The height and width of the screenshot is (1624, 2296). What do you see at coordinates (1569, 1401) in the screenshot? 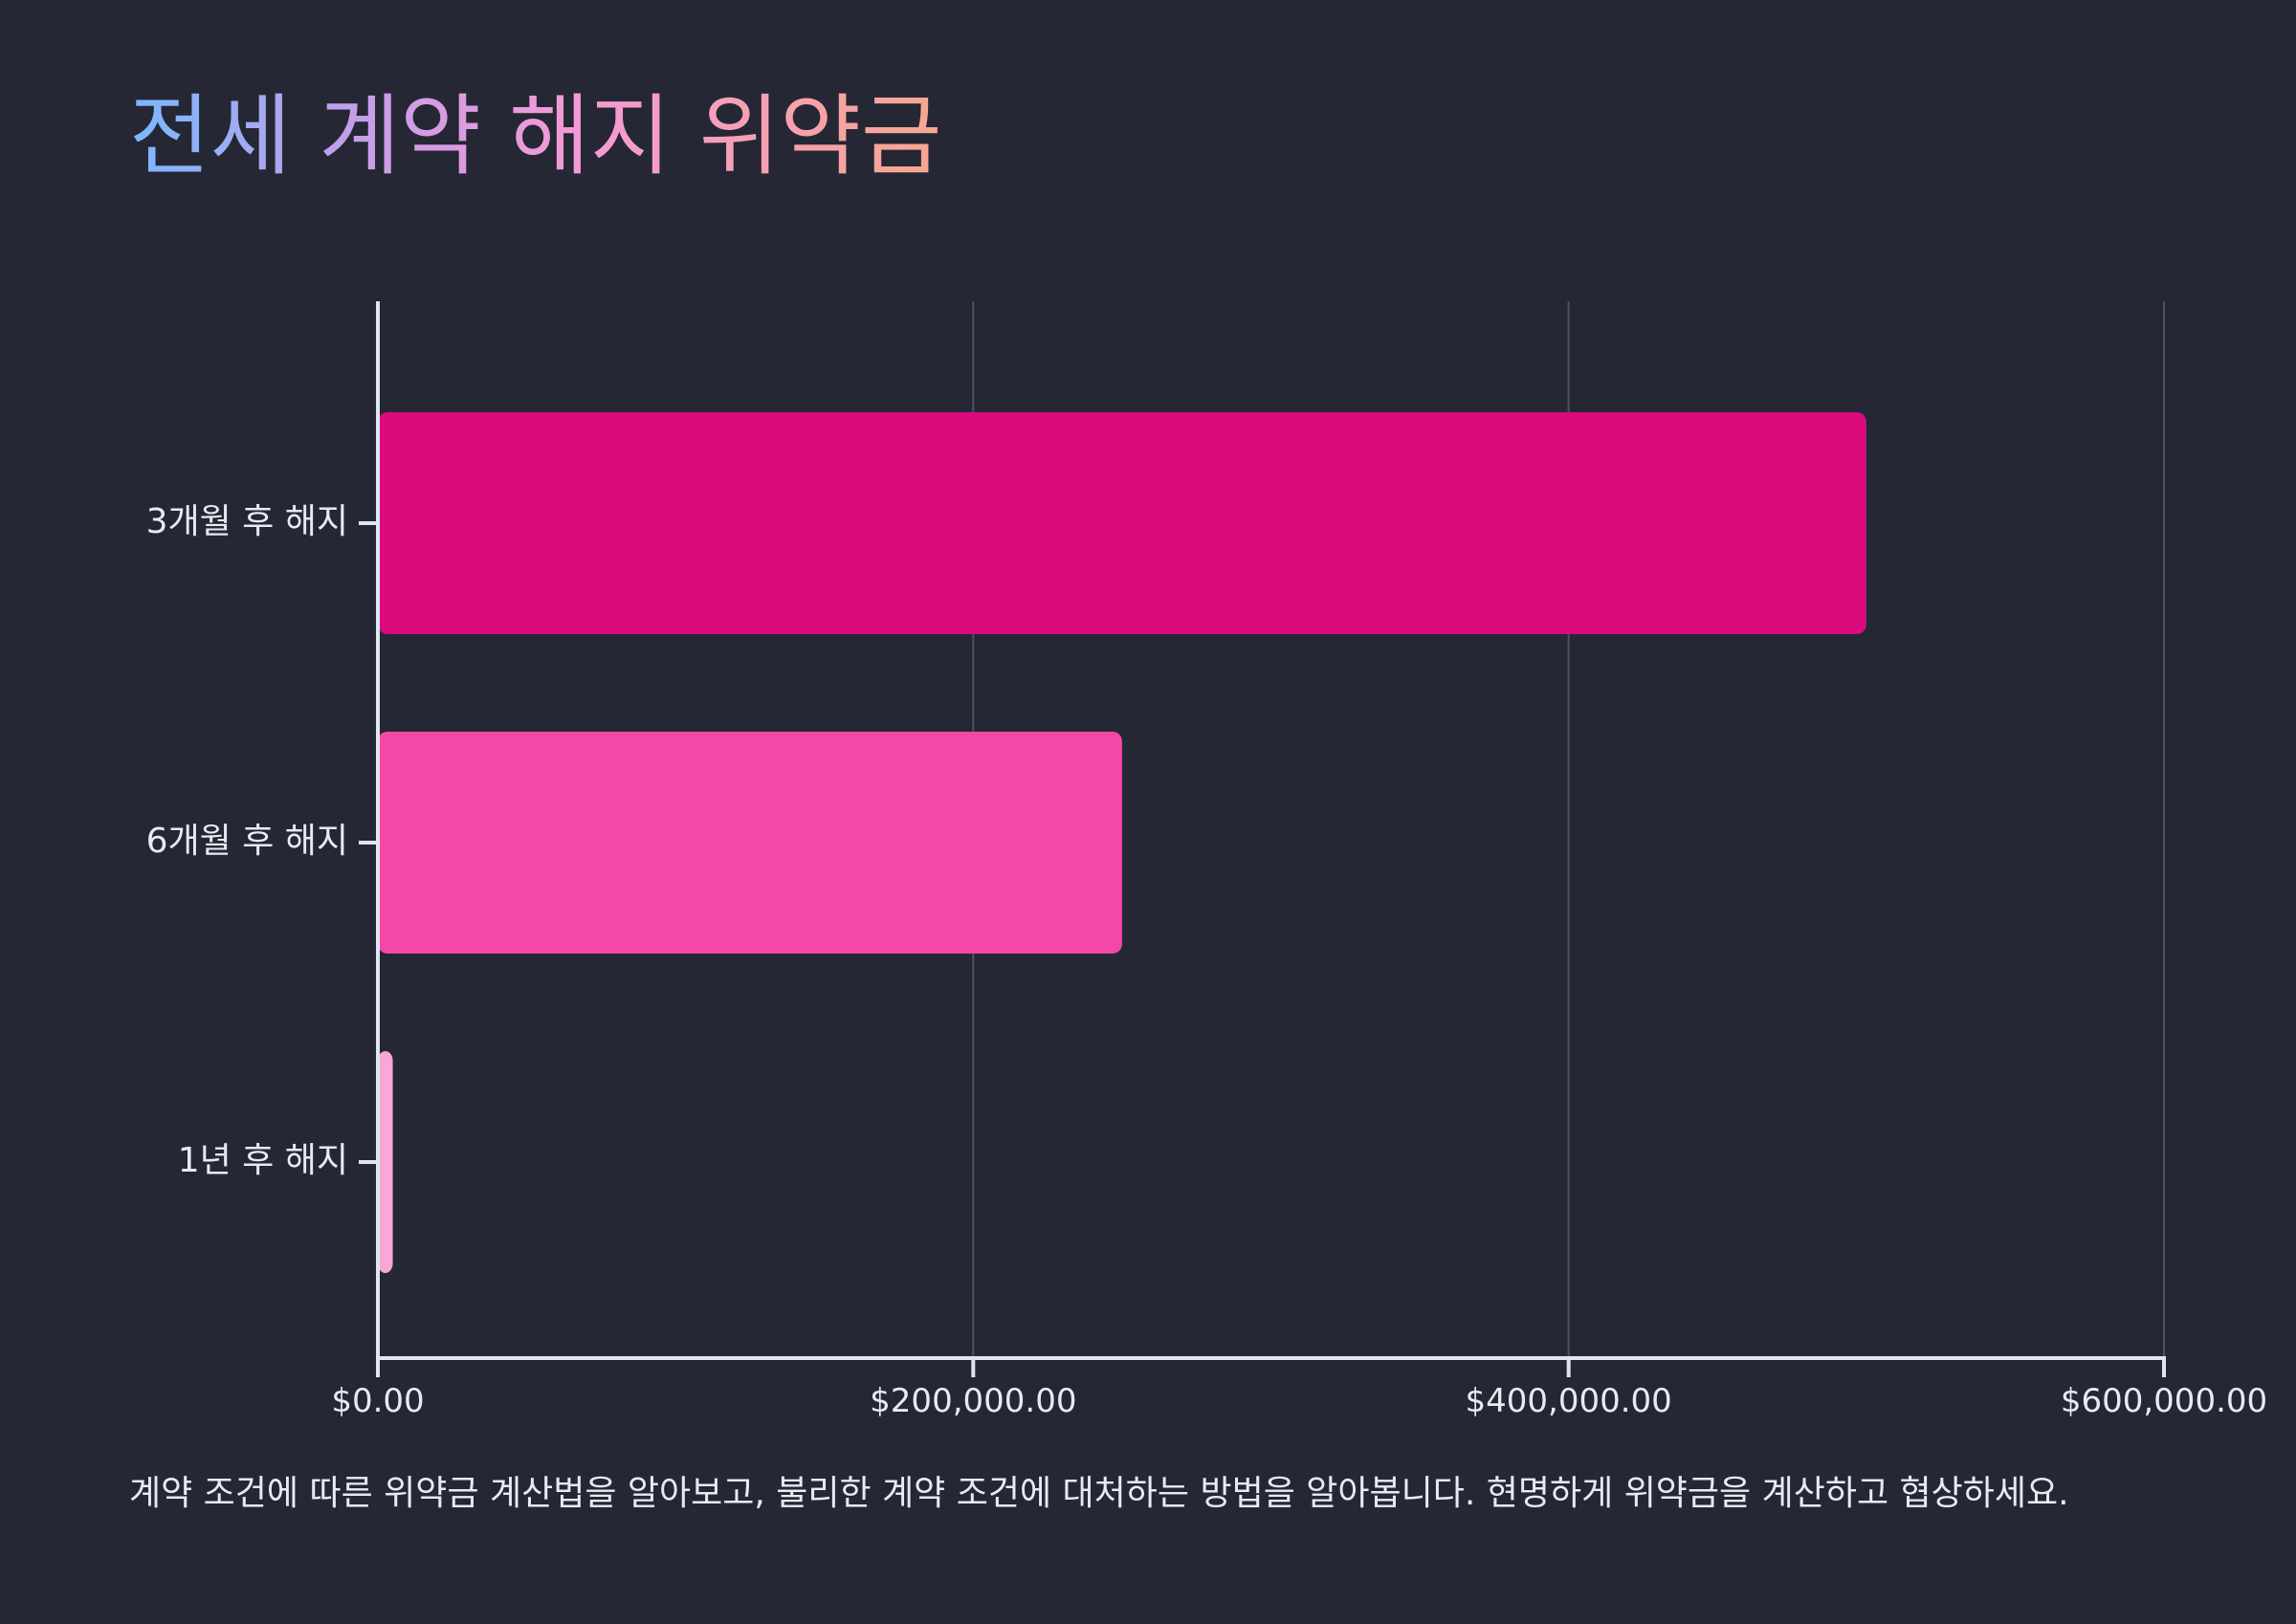
I see `x-tick-label: $400,000.00` at bounding box center [1569, 1401].